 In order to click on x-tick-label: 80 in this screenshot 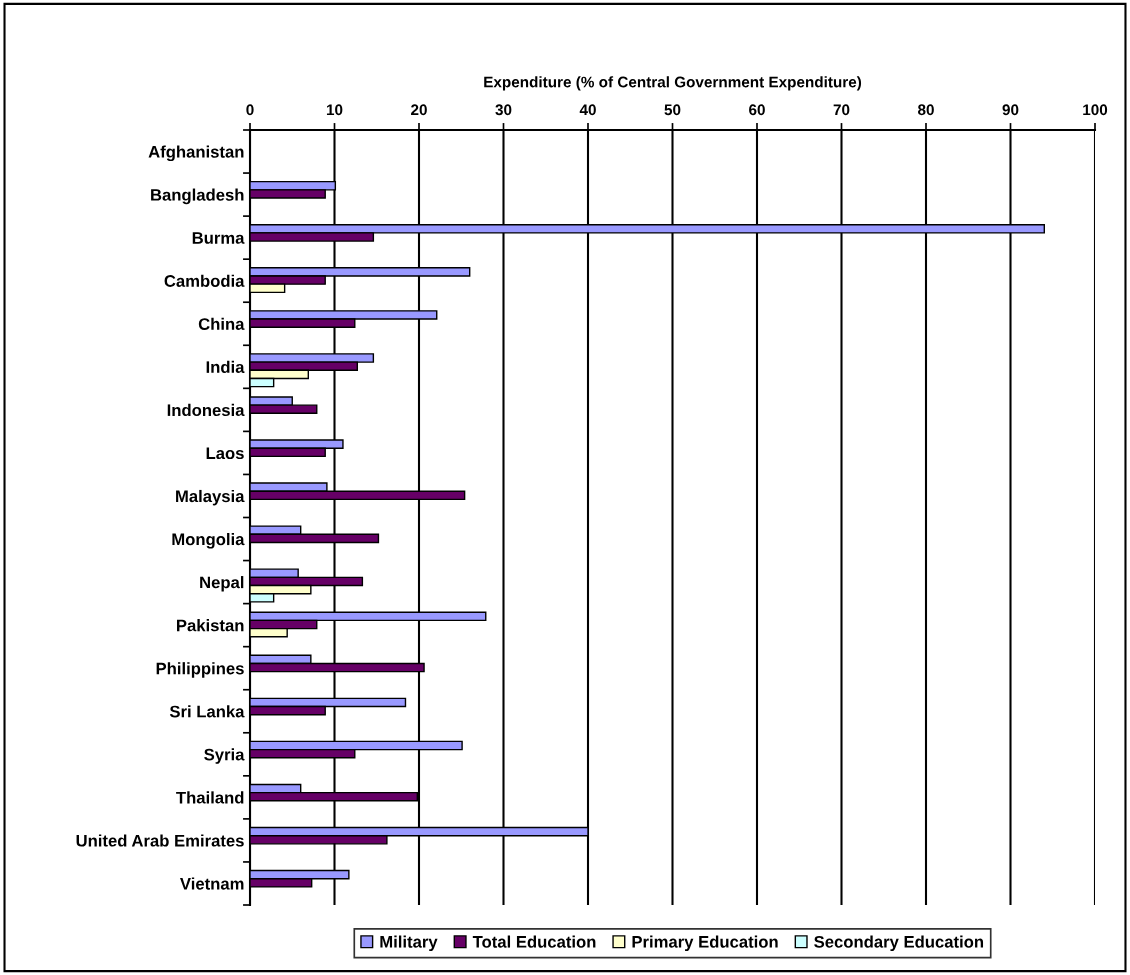, I will do `click(925, 110)`.